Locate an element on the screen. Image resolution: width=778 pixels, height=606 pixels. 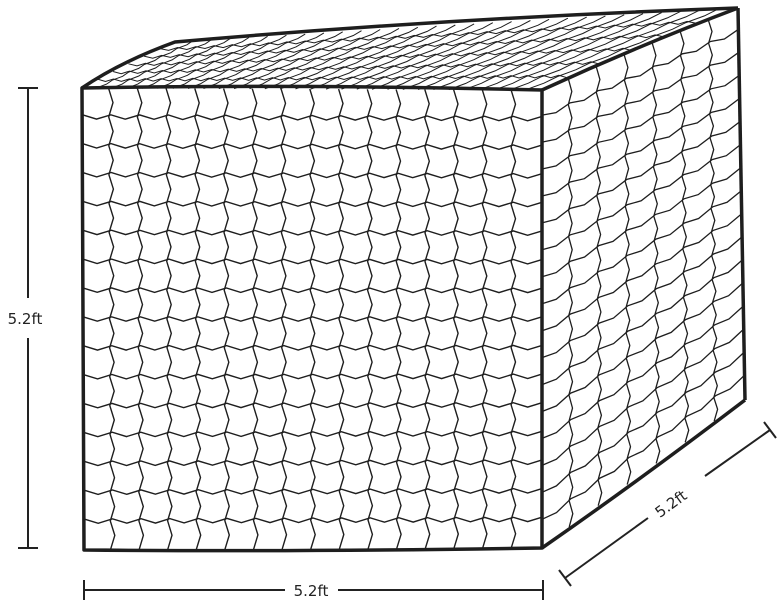
right-back-edge is located at coordinates (741, 204).